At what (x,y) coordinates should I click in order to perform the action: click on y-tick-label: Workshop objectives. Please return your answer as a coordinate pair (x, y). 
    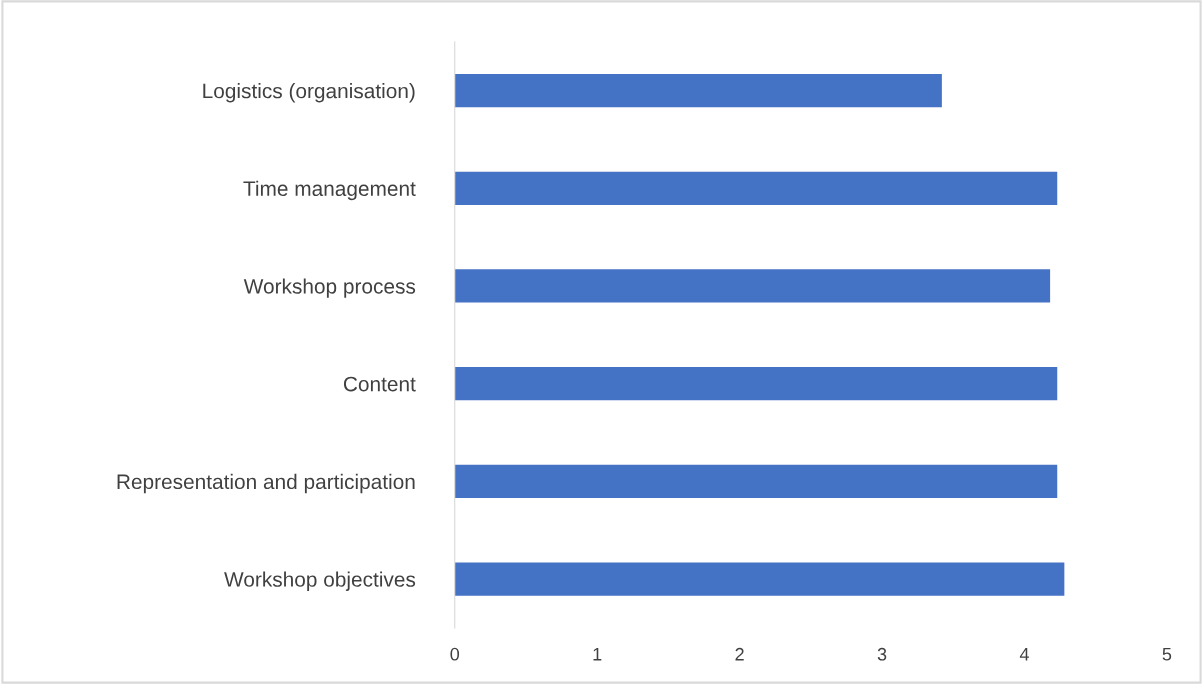
    Looking at the image, I should click on (320, 581).